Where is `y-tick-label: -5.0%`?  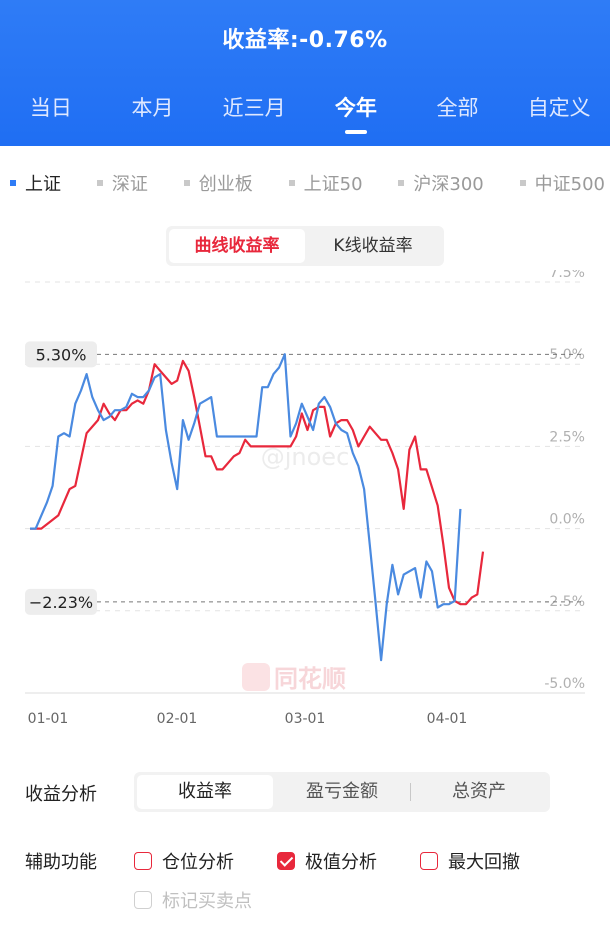
y-tick-label: -5.0% is located at coordinates (564, 684).